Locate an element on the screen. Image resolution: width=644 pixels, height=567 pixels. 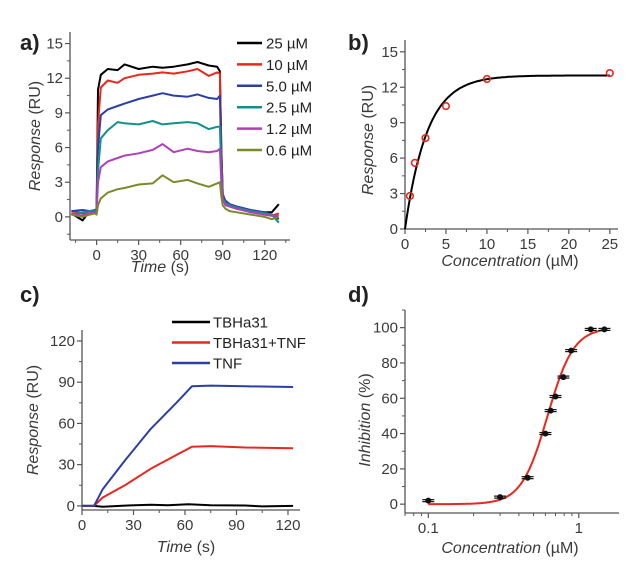
y-tick-label: 20 is located at coordinates (389, 469).